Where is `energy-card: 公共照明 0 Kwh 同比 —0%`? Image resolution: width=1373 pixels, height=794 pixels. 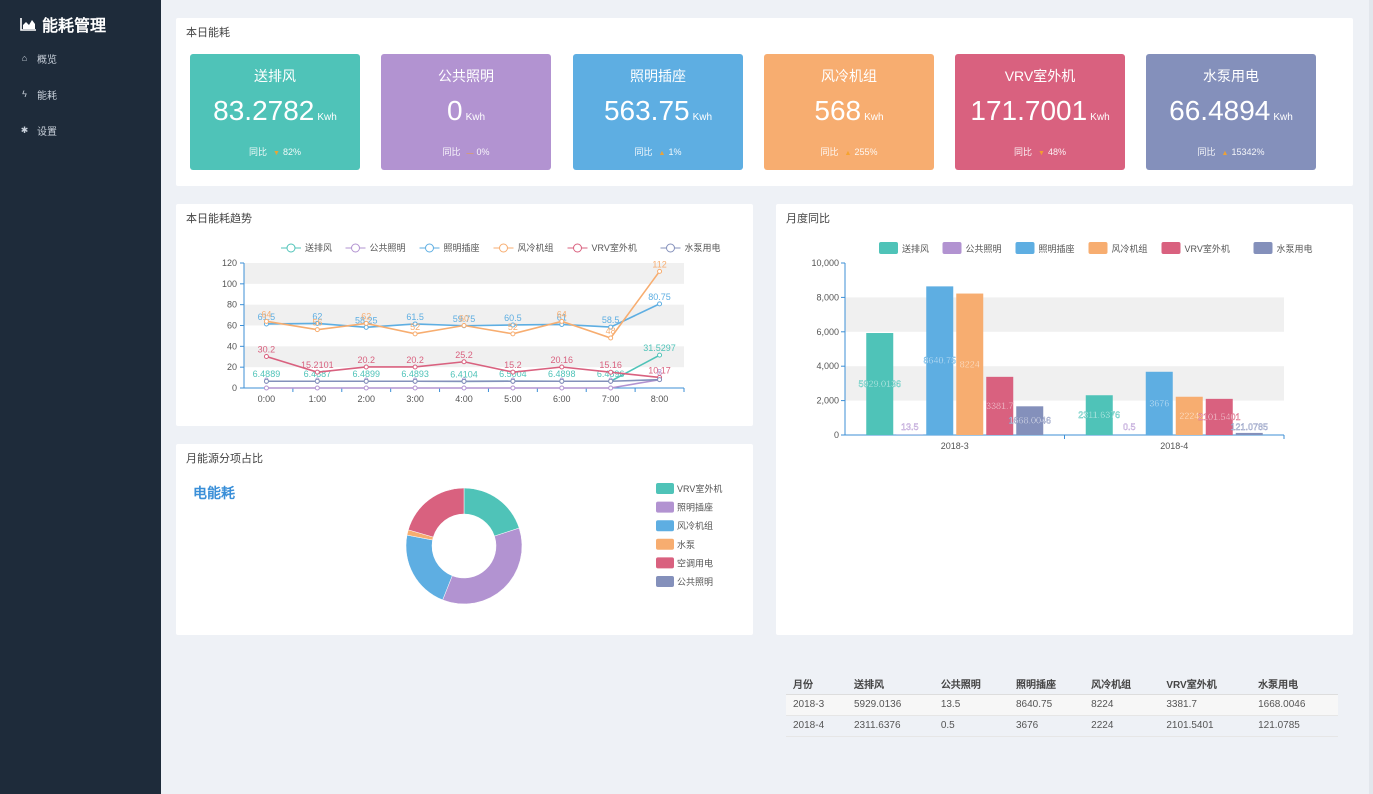
energy-card: 公共照明 0 Kwh 同比 —0% is located at coordinates (466, 112).